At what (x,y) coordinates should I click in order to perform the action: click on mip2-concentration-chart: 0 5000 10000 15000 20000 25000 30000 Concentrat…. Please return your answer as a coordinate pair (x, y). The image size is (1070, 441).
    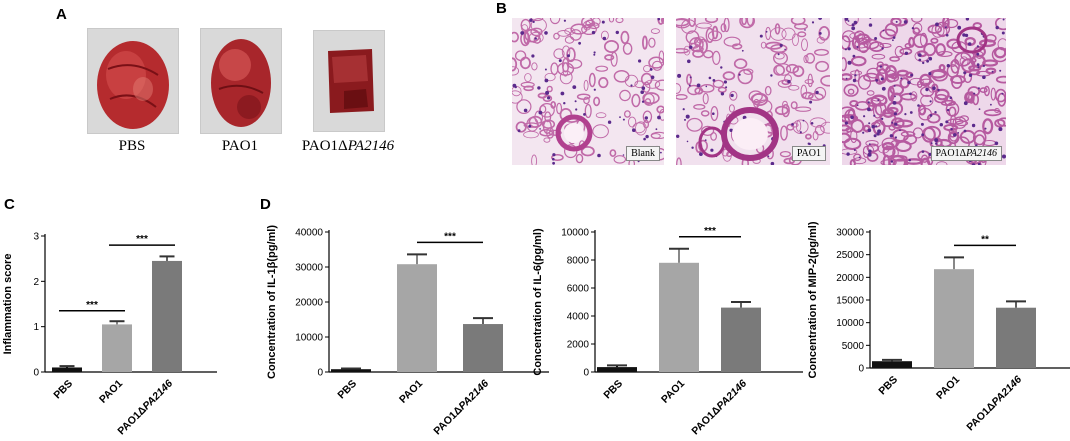
    Looking at the image, I should click on (938, 327).